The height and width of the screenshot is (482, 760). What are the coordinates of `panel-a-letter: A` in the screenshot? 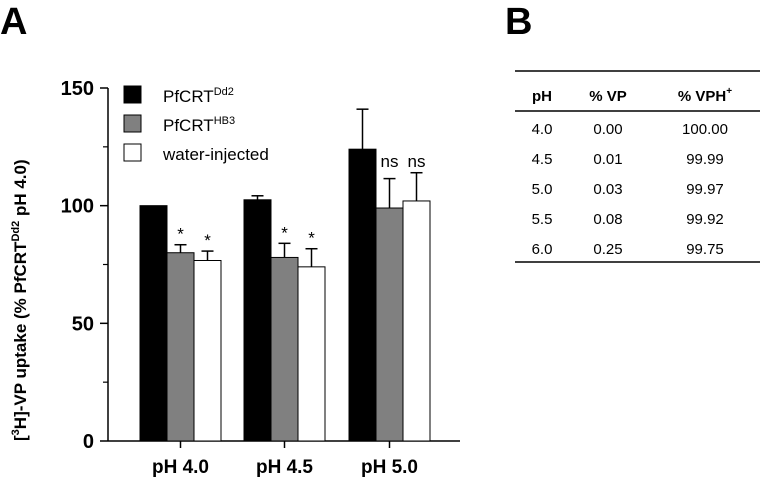 It's located at (13, 22).